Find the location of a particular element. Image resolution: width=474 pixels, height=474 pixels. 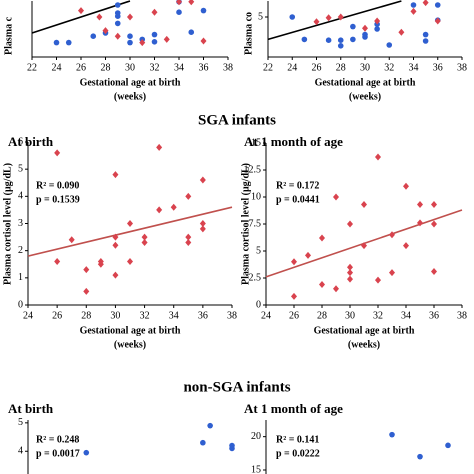

y-tick-label: 2 is located at coordinates (20, 250).